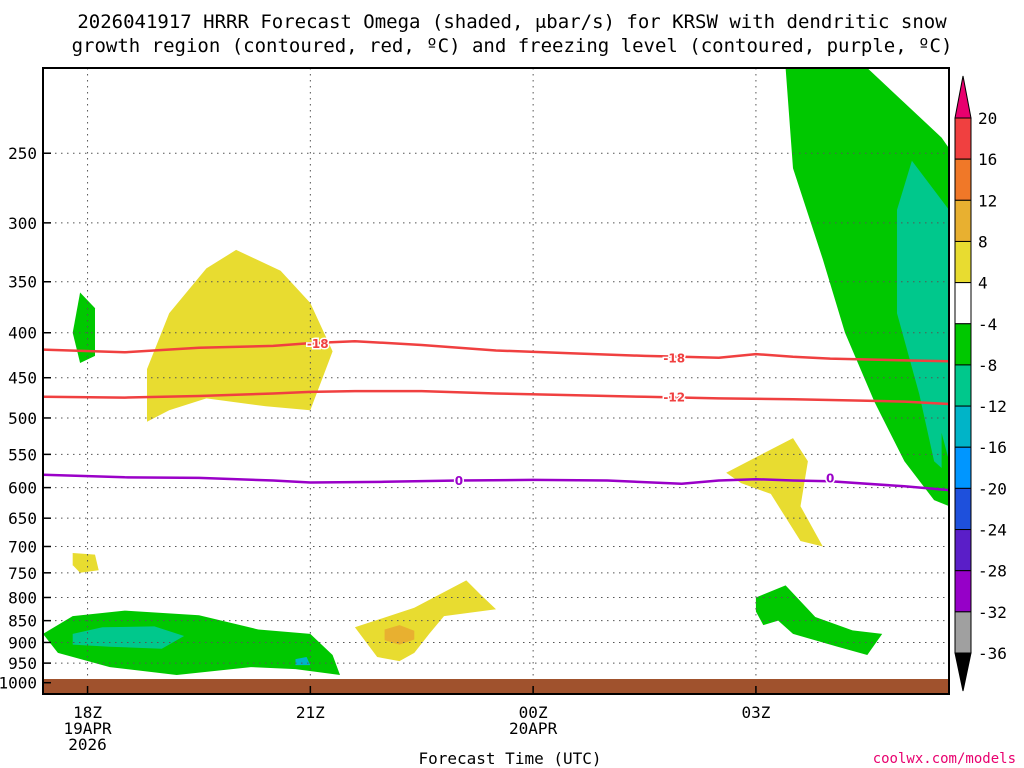 This screenshot has width=1024, height=768. I want to click on y-tick-label-550: 550, so click(22, 454).